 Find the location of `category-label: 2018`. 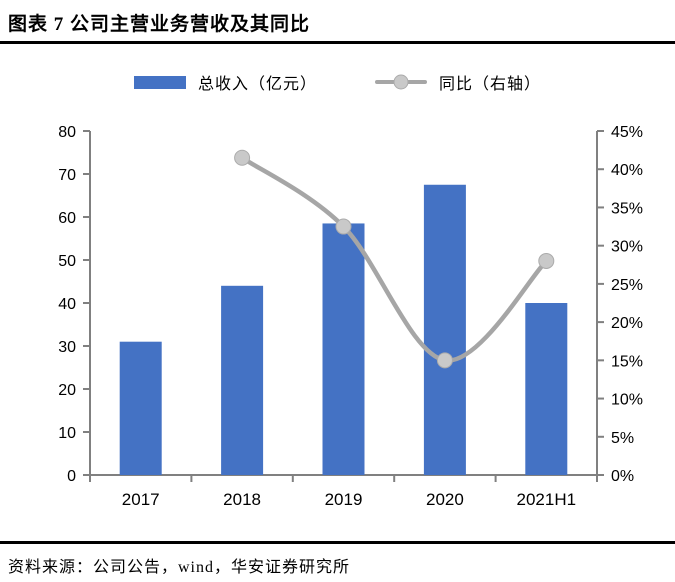

category-label: 2018 is located at coordinates (242, 499).